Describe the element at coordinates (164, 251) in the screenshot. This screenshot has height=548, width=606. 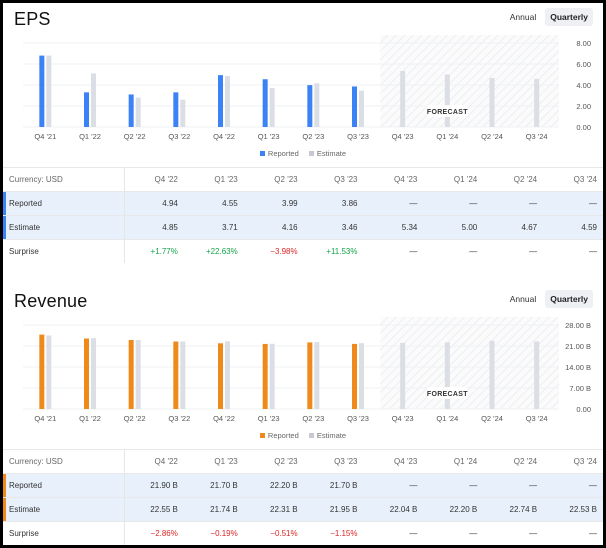
I see `eps-cell: +1.77%` at that location.